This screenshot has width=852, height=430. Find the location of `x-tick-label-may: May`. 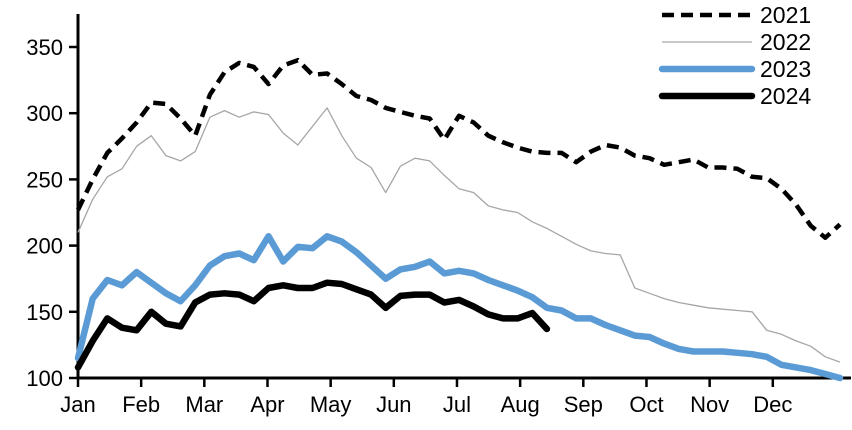

x-tick-label-may: May is located at coordinates (331, 404).